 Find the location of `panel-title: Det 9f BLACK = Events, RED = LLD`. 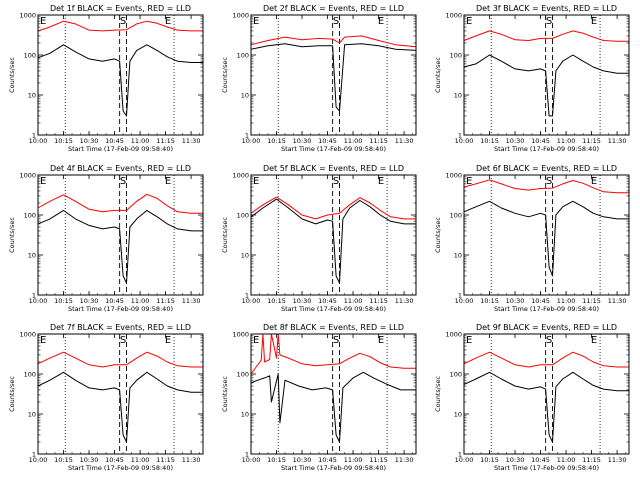

panel-title: Det 9f BLACK = Events, RED = LLD is located at coordinates (546, 327).